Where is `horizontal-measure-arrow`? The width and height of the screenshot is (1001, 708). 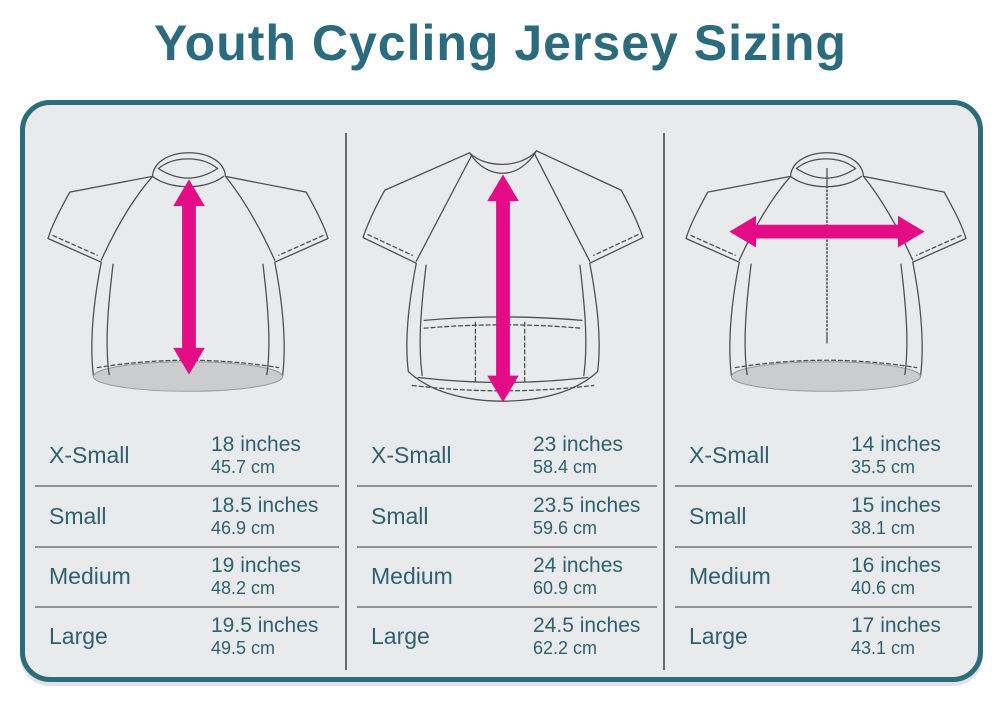
horizontal-measure-arrow is located at coordinates (827, 231).